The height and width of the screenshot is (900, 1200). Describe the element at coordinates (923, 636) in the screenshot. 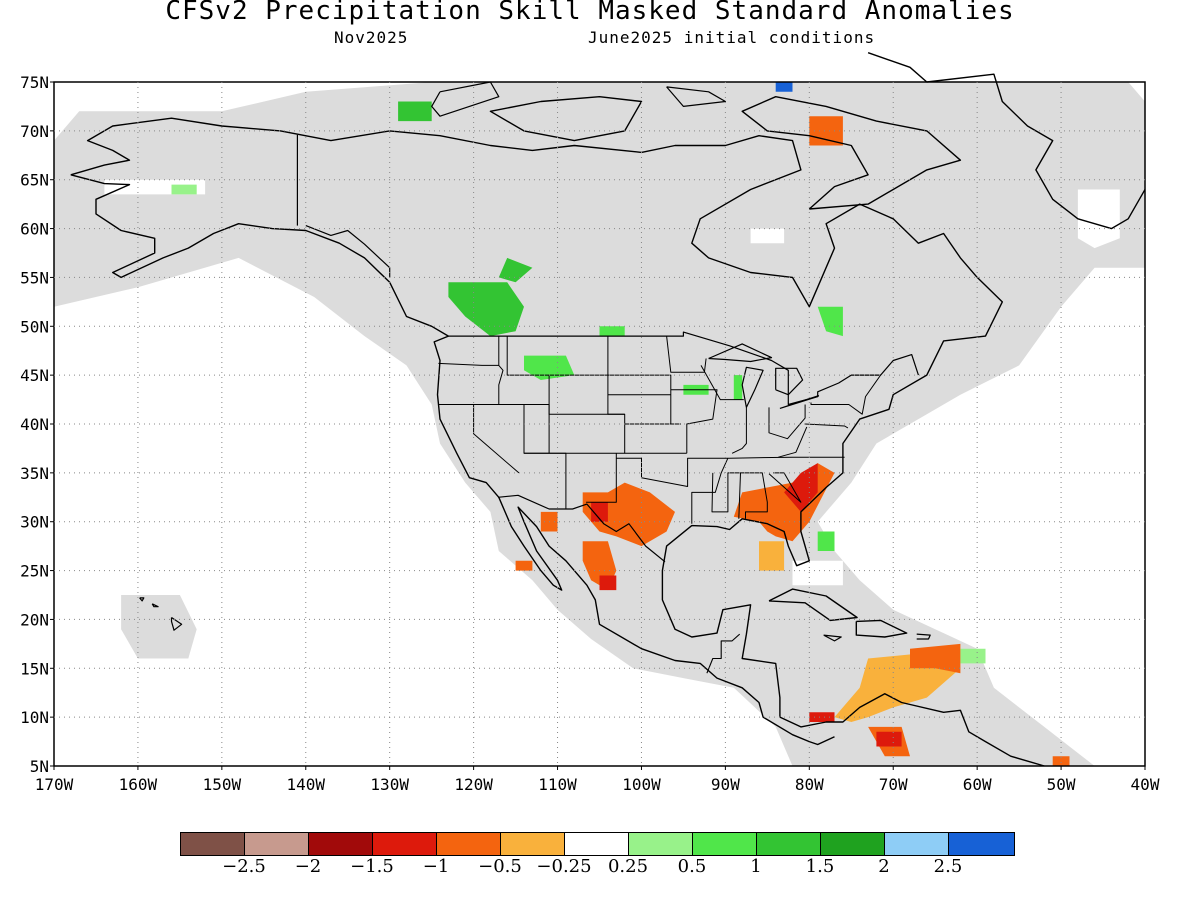

I see `coastline-puerto-rico` at that location.